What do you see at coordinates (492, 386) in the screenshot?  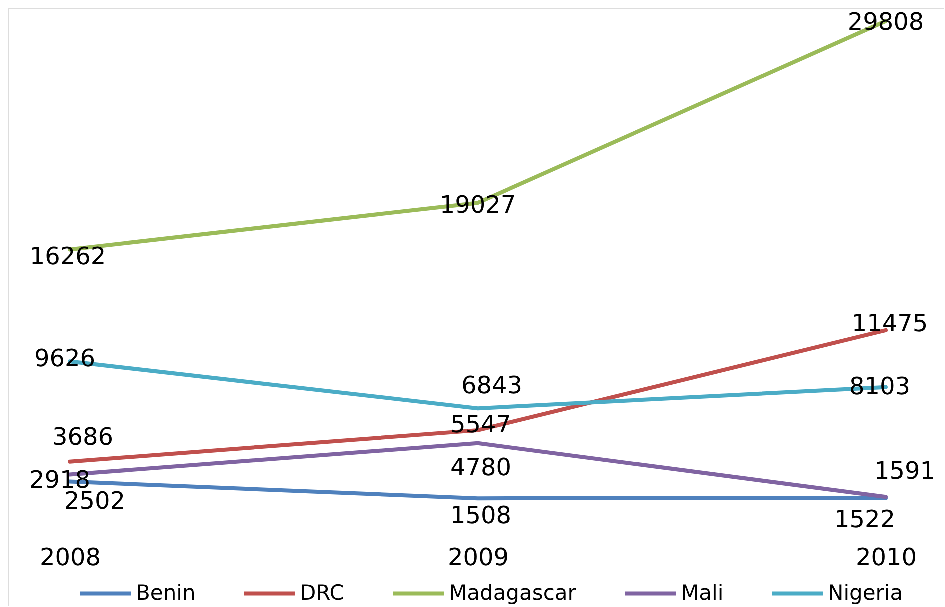 I see `data-label: 6843` at bounding box center [492, 386].